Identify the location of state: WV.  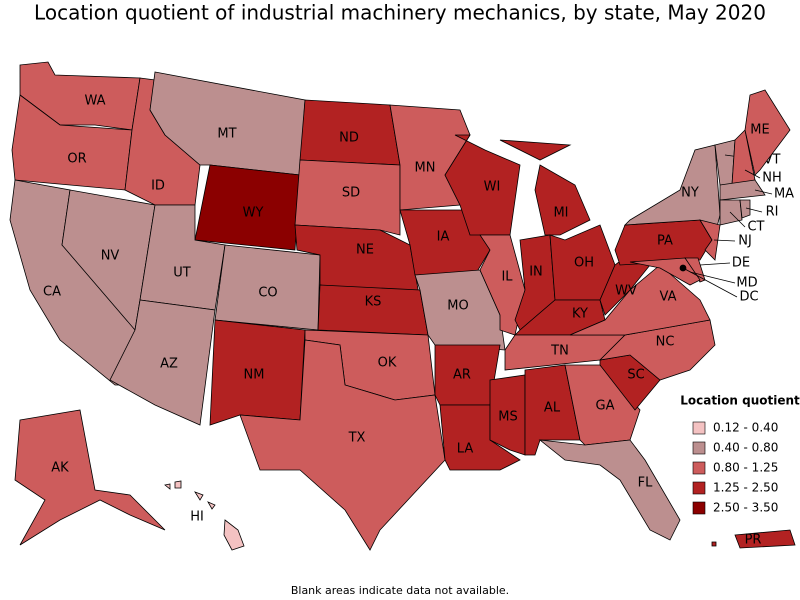
(625, 285).